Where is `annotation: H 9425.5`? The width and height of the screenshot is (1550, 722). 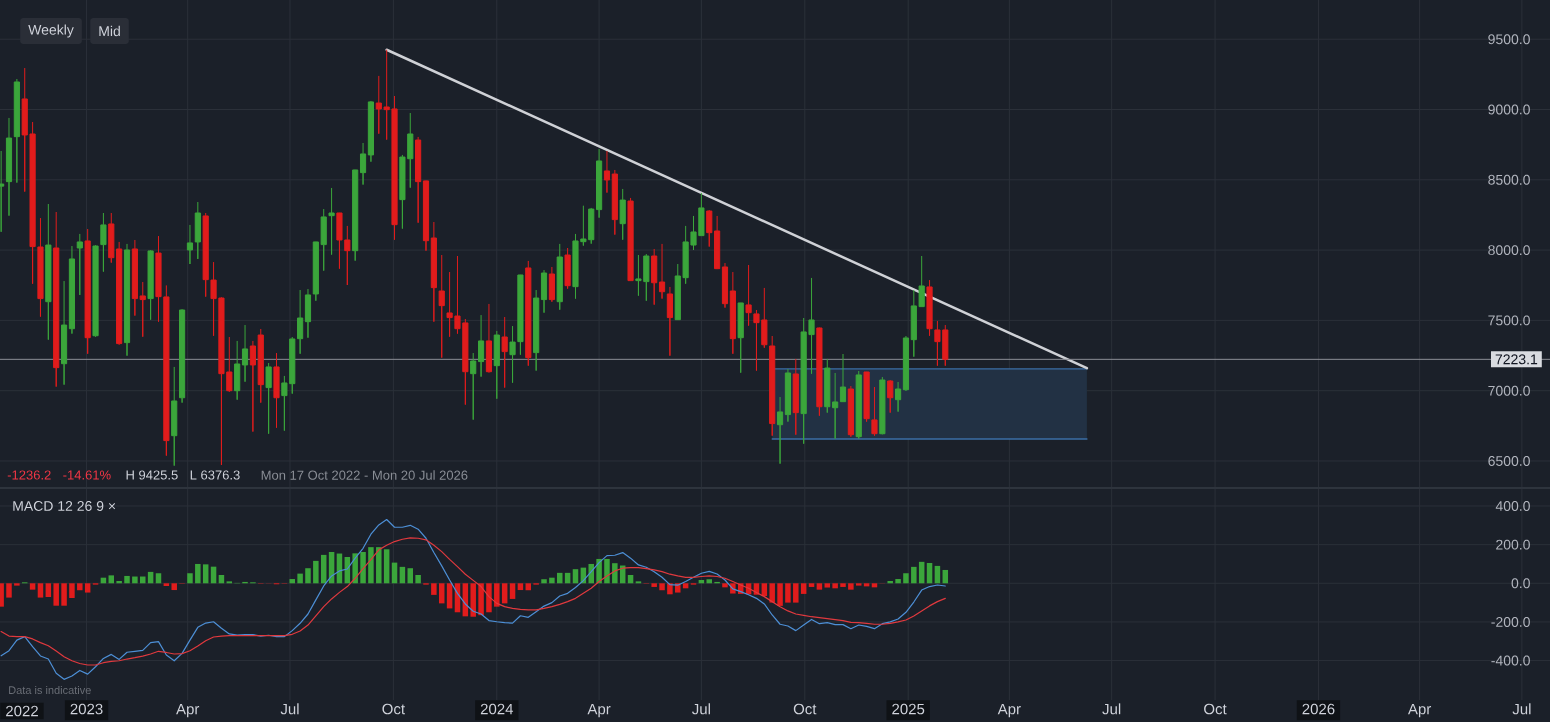
annotation: H 9425.5 is located at coordinates (152, 475).